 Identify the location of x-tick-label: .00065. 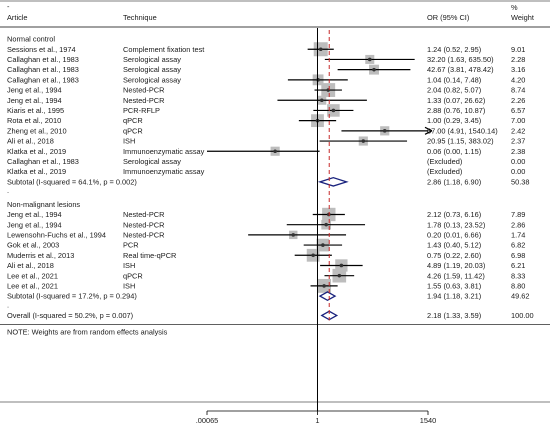
(207, 420).